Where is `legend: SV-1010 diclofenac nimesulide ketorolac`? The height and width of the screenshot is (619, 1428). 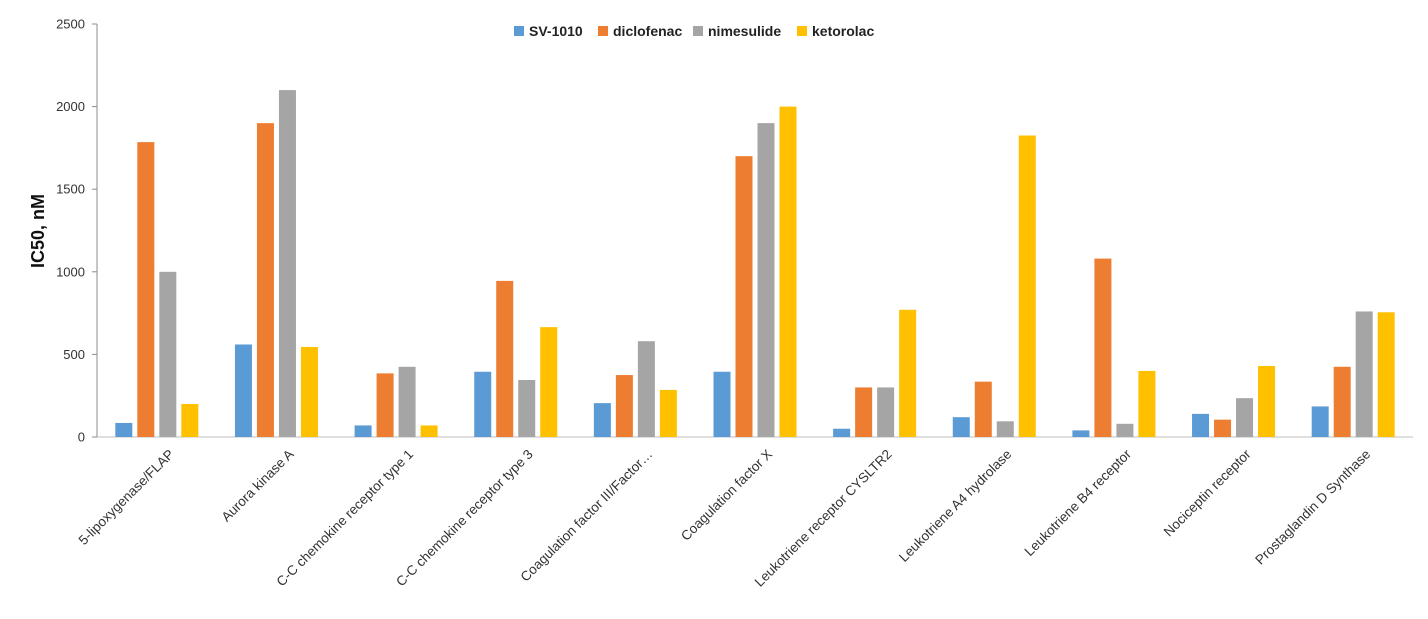 legend: SV-1010 diclofenac nimesulide ketorolac is located at coordinates (694, 31).